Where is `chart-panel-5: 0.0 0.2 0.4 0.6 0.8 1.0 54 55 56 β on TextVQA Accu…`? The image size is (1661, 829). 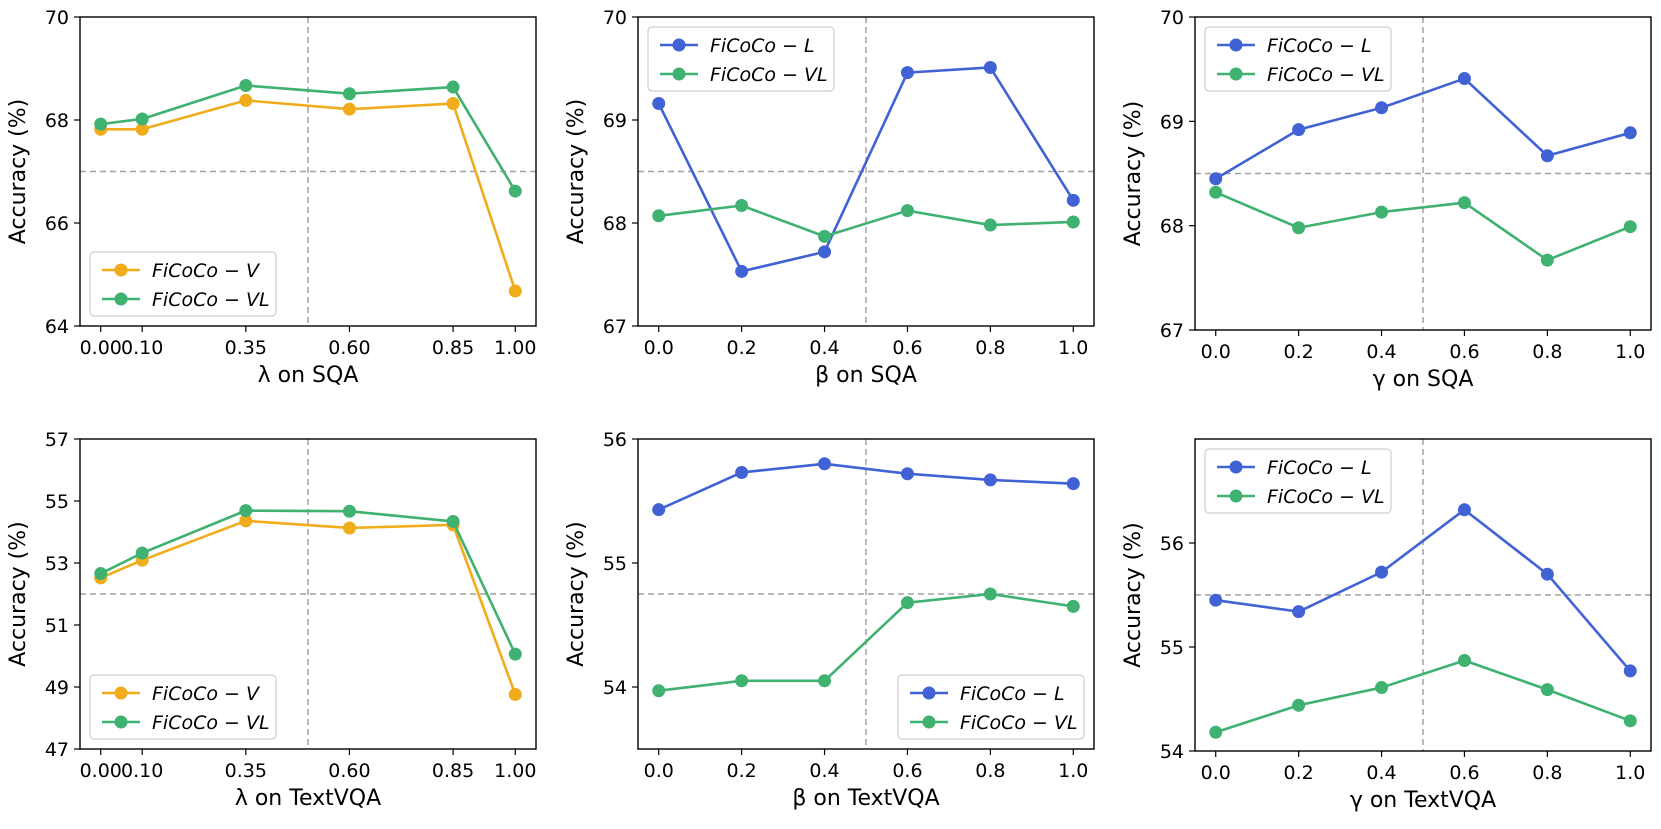
chart-panel-5: 0.0 0.2 0.4 0.6 0.8 1.0 54 55 56 β on TextVQA Accu… is located at coordinates (829, 620).